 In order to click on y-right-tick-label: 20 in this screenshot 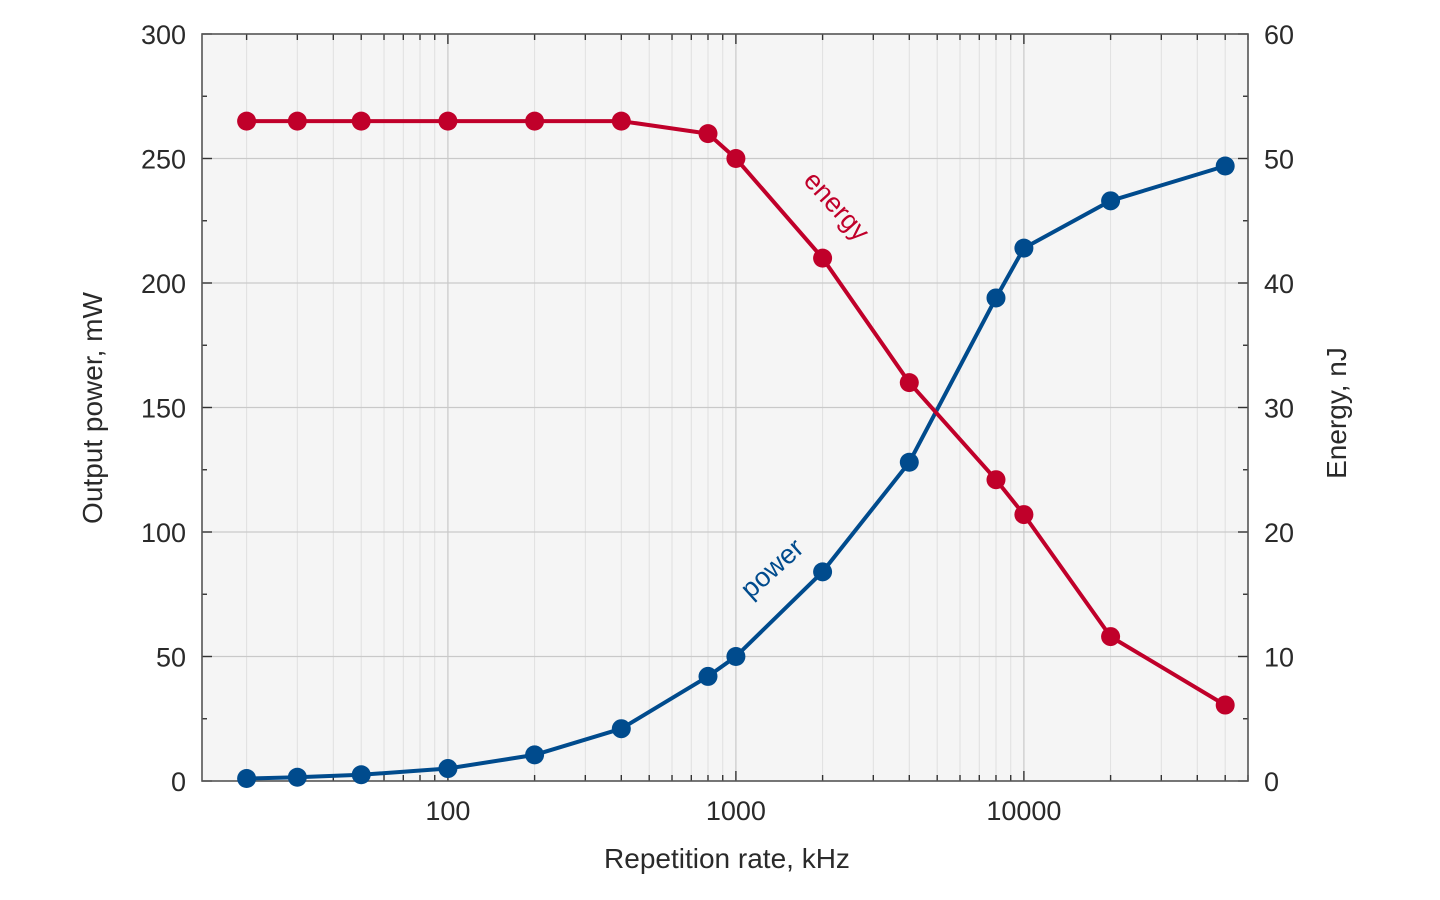, I will do `click(1279, 533)`.